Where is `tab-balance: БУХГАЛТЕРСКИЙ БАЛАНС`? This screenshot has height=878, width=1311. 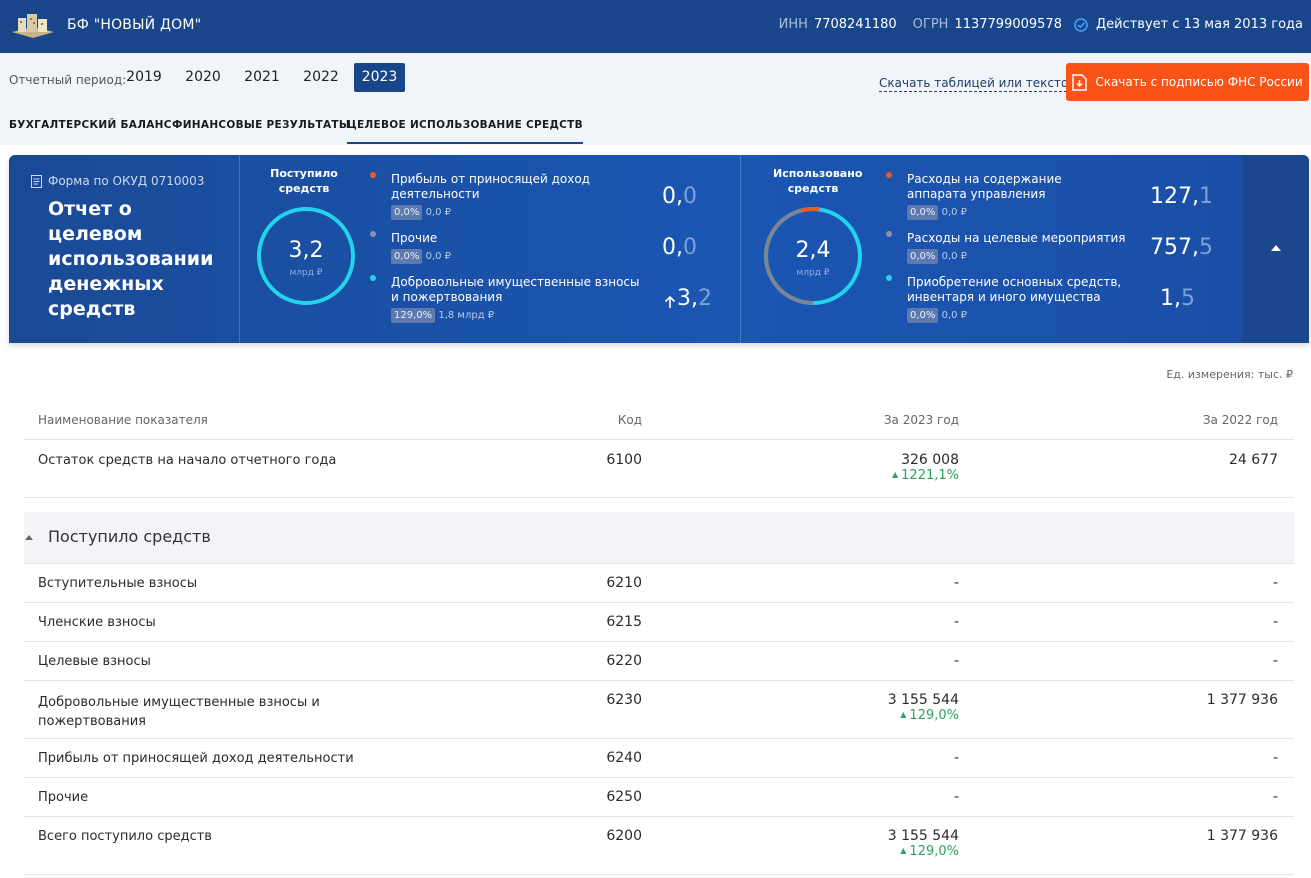 tab-balance: БУХГАЛТЕРСКИЙ БАЛАНС is located at coordinates (90, 125).